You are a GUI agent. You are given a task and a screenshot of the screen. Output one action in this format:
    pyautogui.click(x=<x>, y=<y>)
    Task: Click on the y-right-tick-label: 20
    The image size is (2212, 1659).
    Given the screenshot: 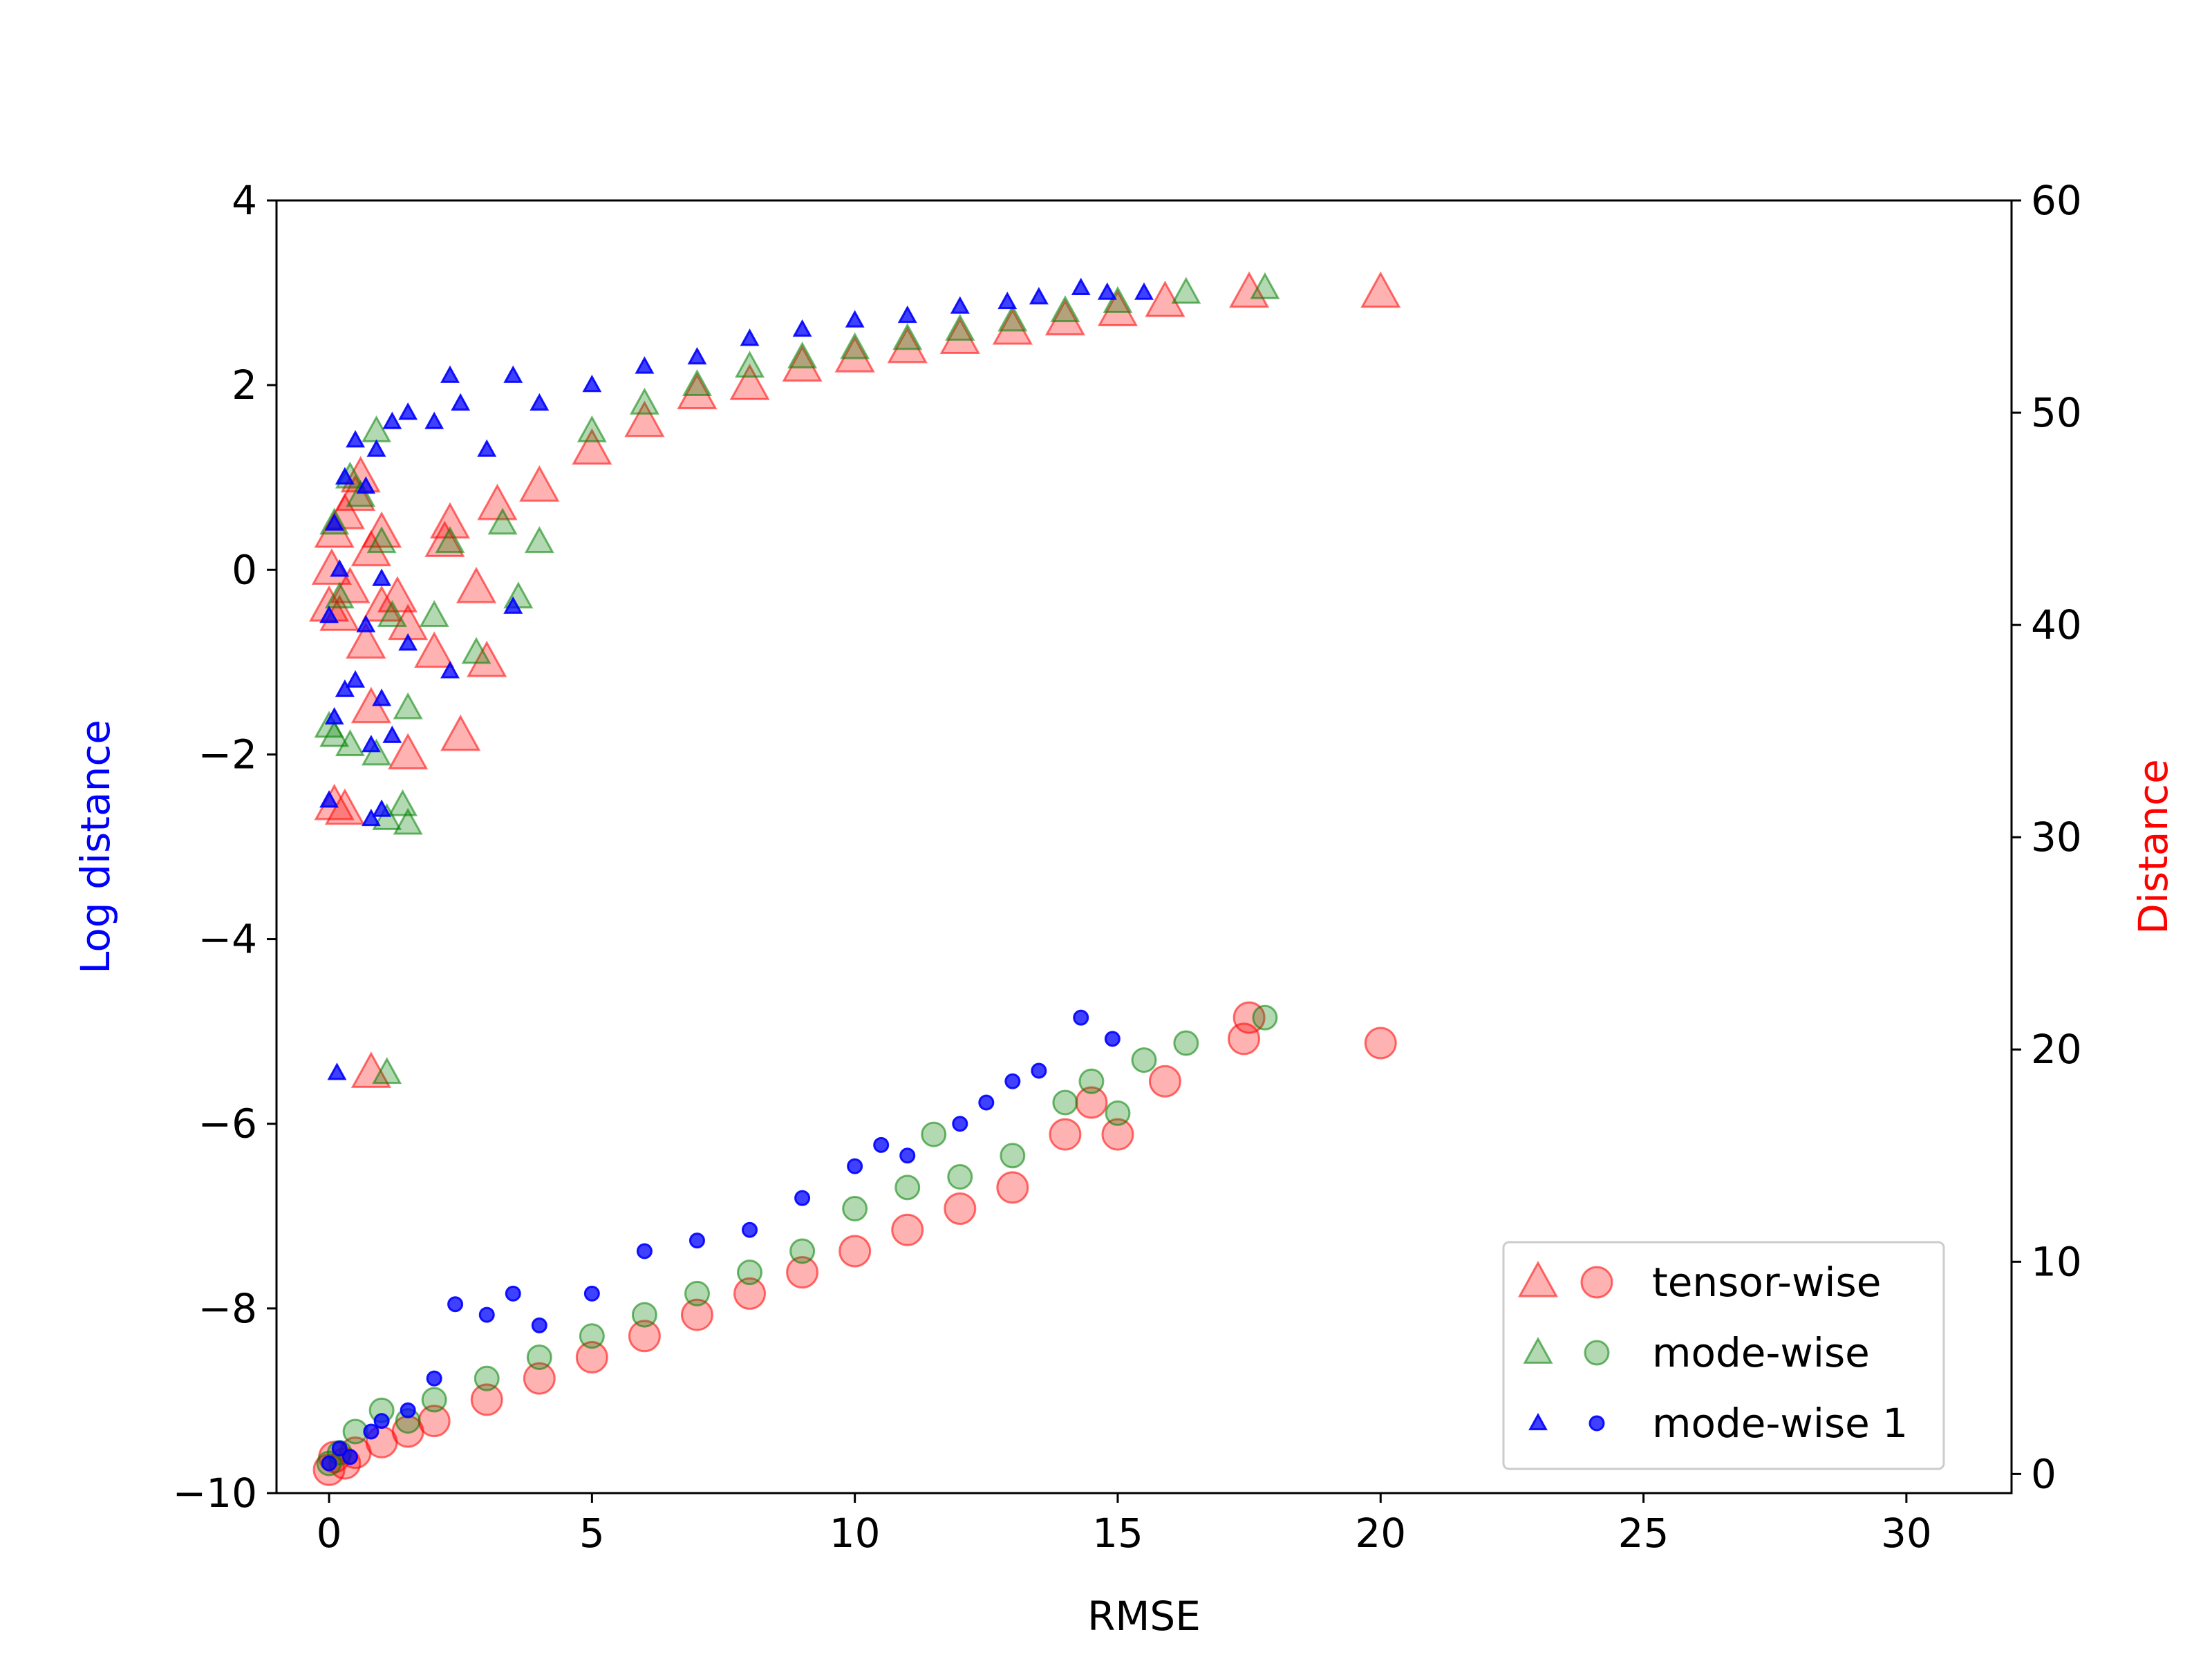 What is the action you would take?
    pyautogui.click(x=2056, y=1049)
    